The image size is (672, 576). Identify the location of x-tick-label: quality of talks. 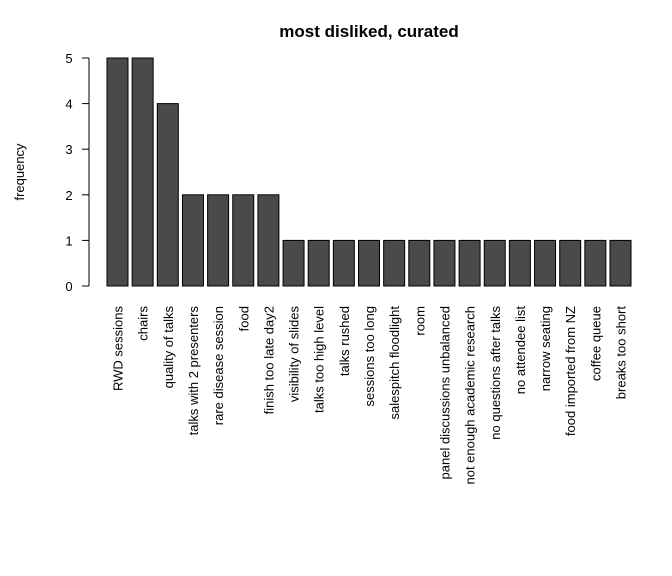
(168, 347).